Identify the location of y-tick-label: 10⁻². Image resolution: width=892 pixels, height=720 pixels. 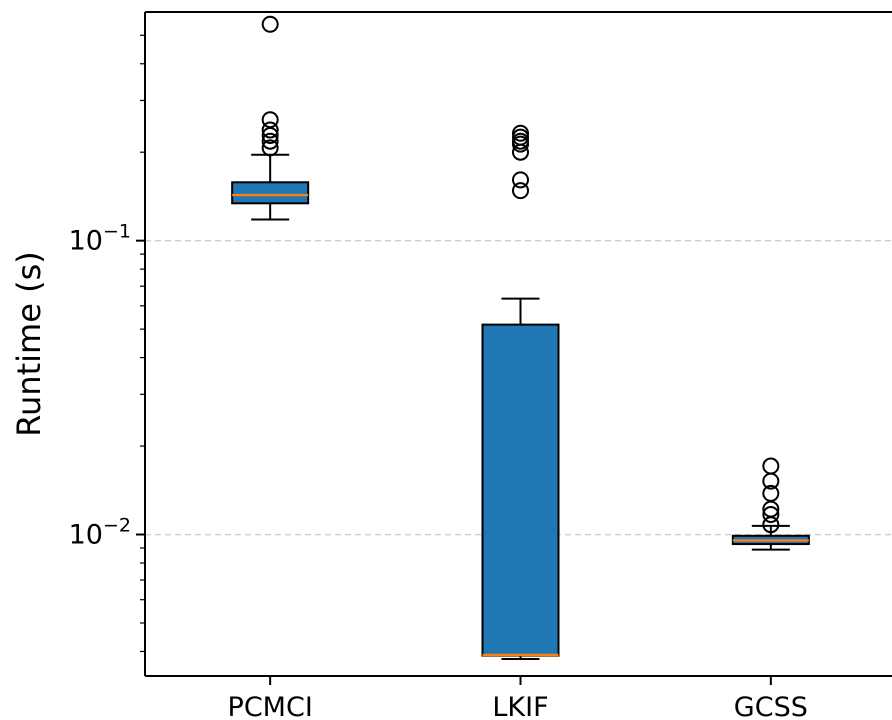
(100, 533).